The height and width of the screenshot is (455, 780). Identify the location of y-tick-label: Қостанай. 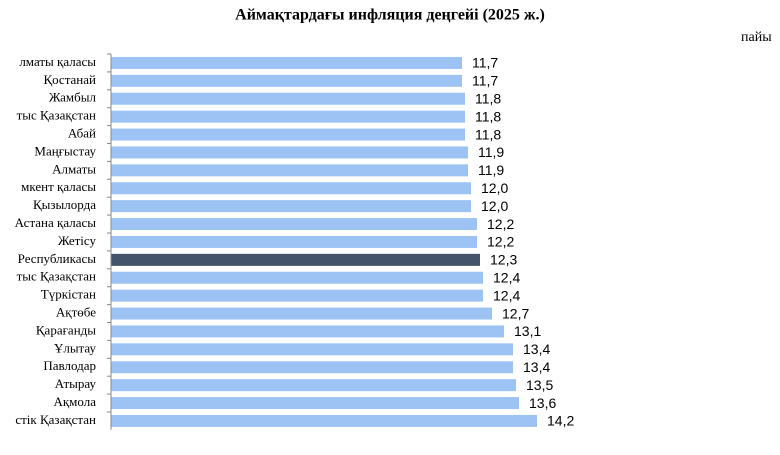
(69, 79).